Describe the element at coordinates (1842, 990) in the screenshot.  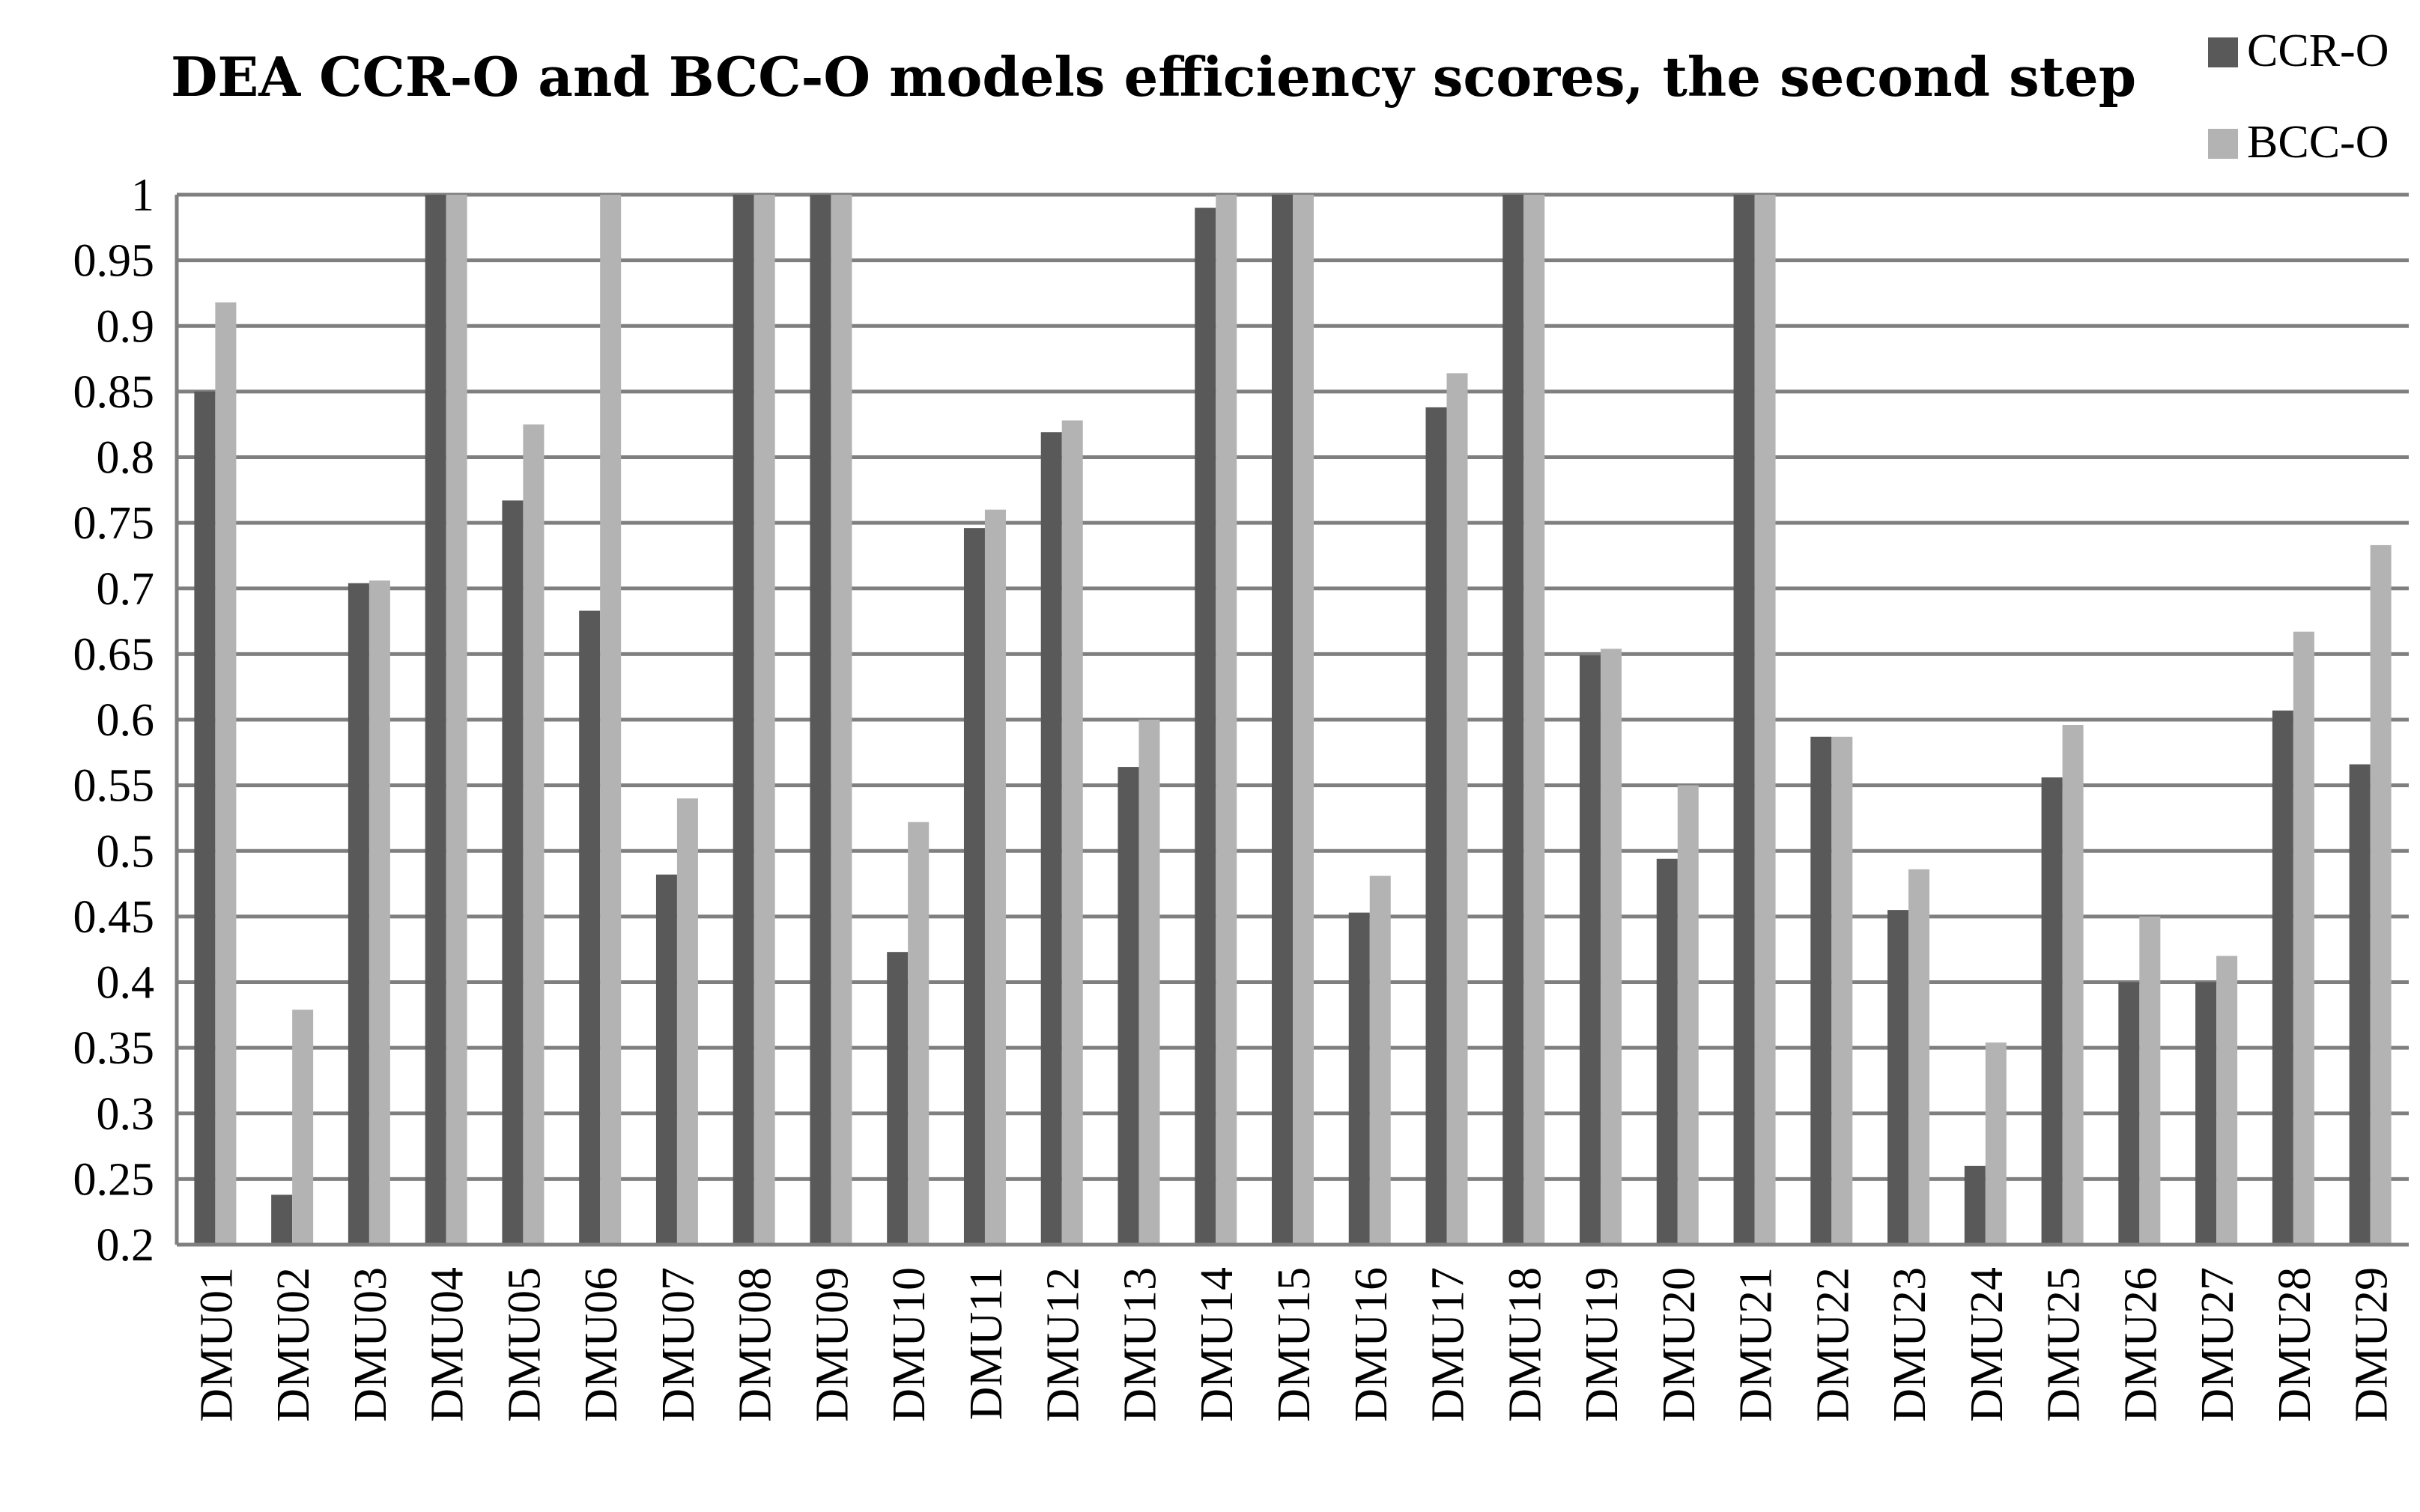
I see `bar-bcc-o-dmu22` at that location.